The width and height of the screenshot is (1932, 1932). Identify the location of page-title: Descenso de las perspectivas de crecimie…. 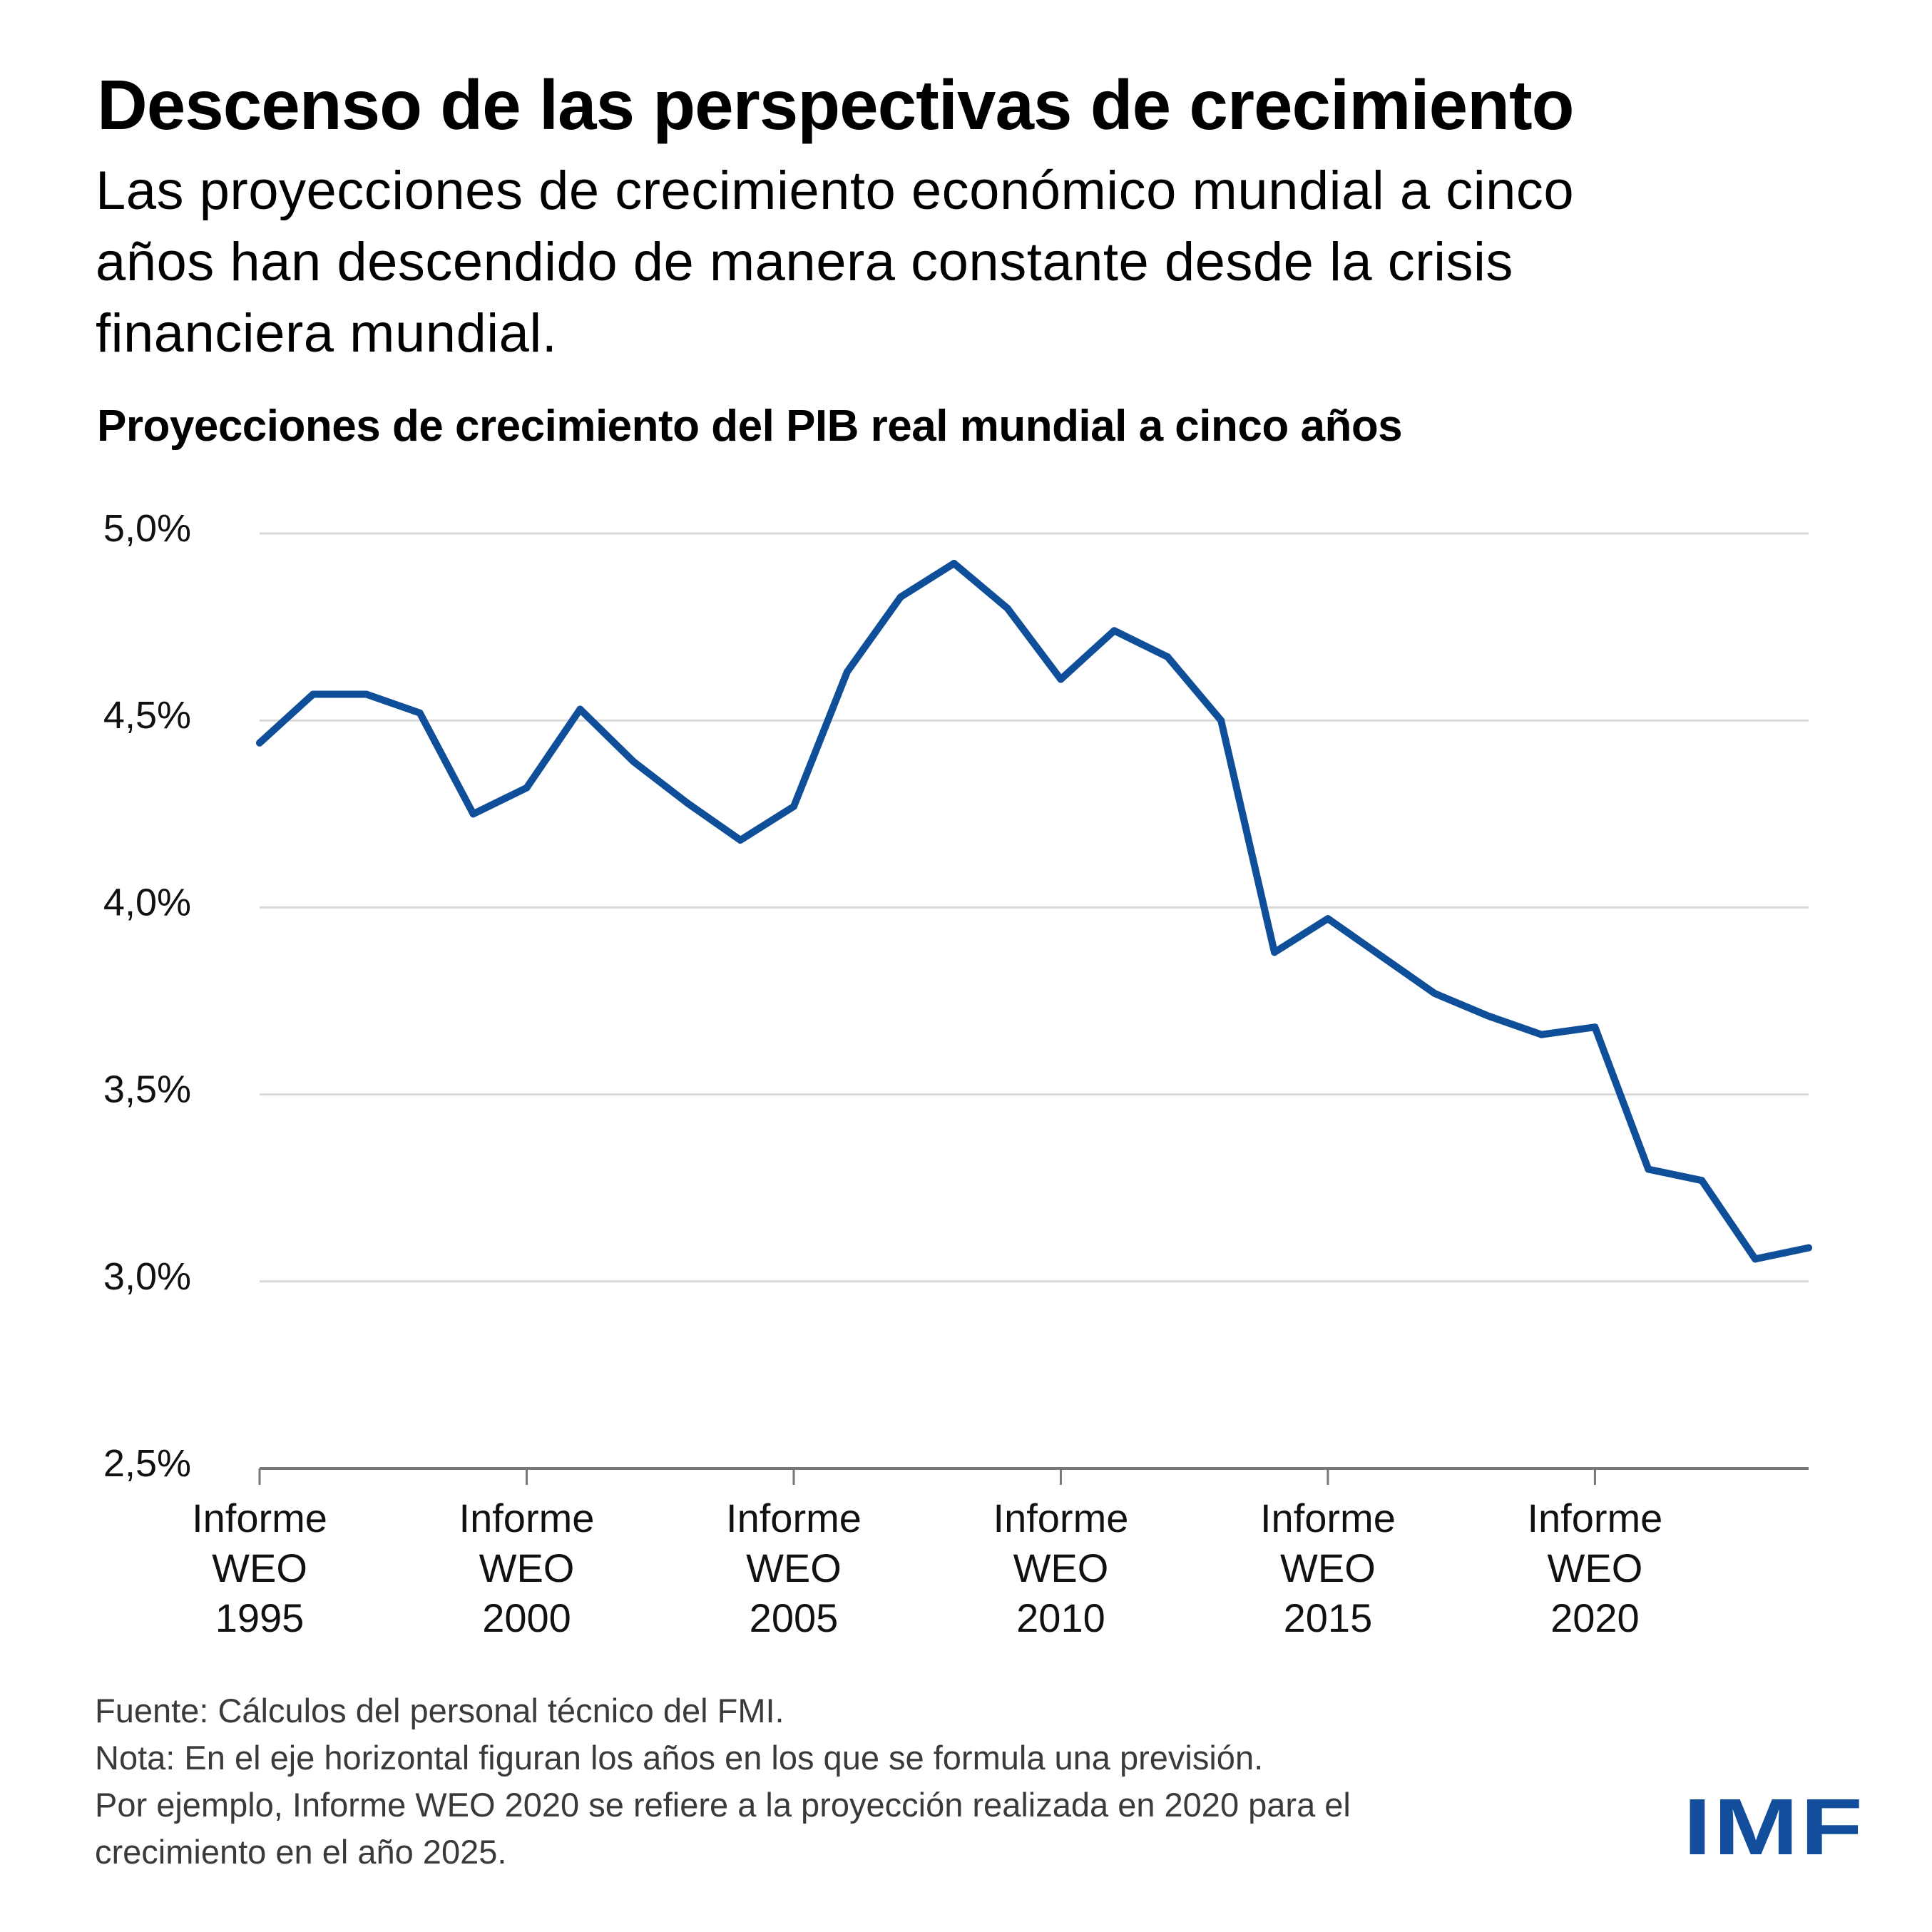
(835, 105).